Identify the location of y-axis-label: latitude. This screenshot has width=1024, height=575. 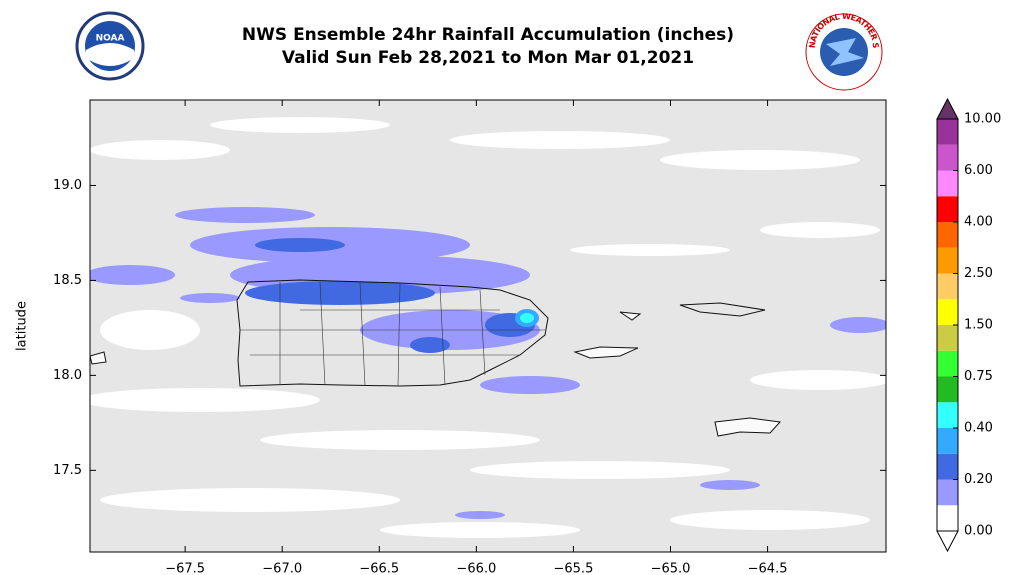
(22, 326).